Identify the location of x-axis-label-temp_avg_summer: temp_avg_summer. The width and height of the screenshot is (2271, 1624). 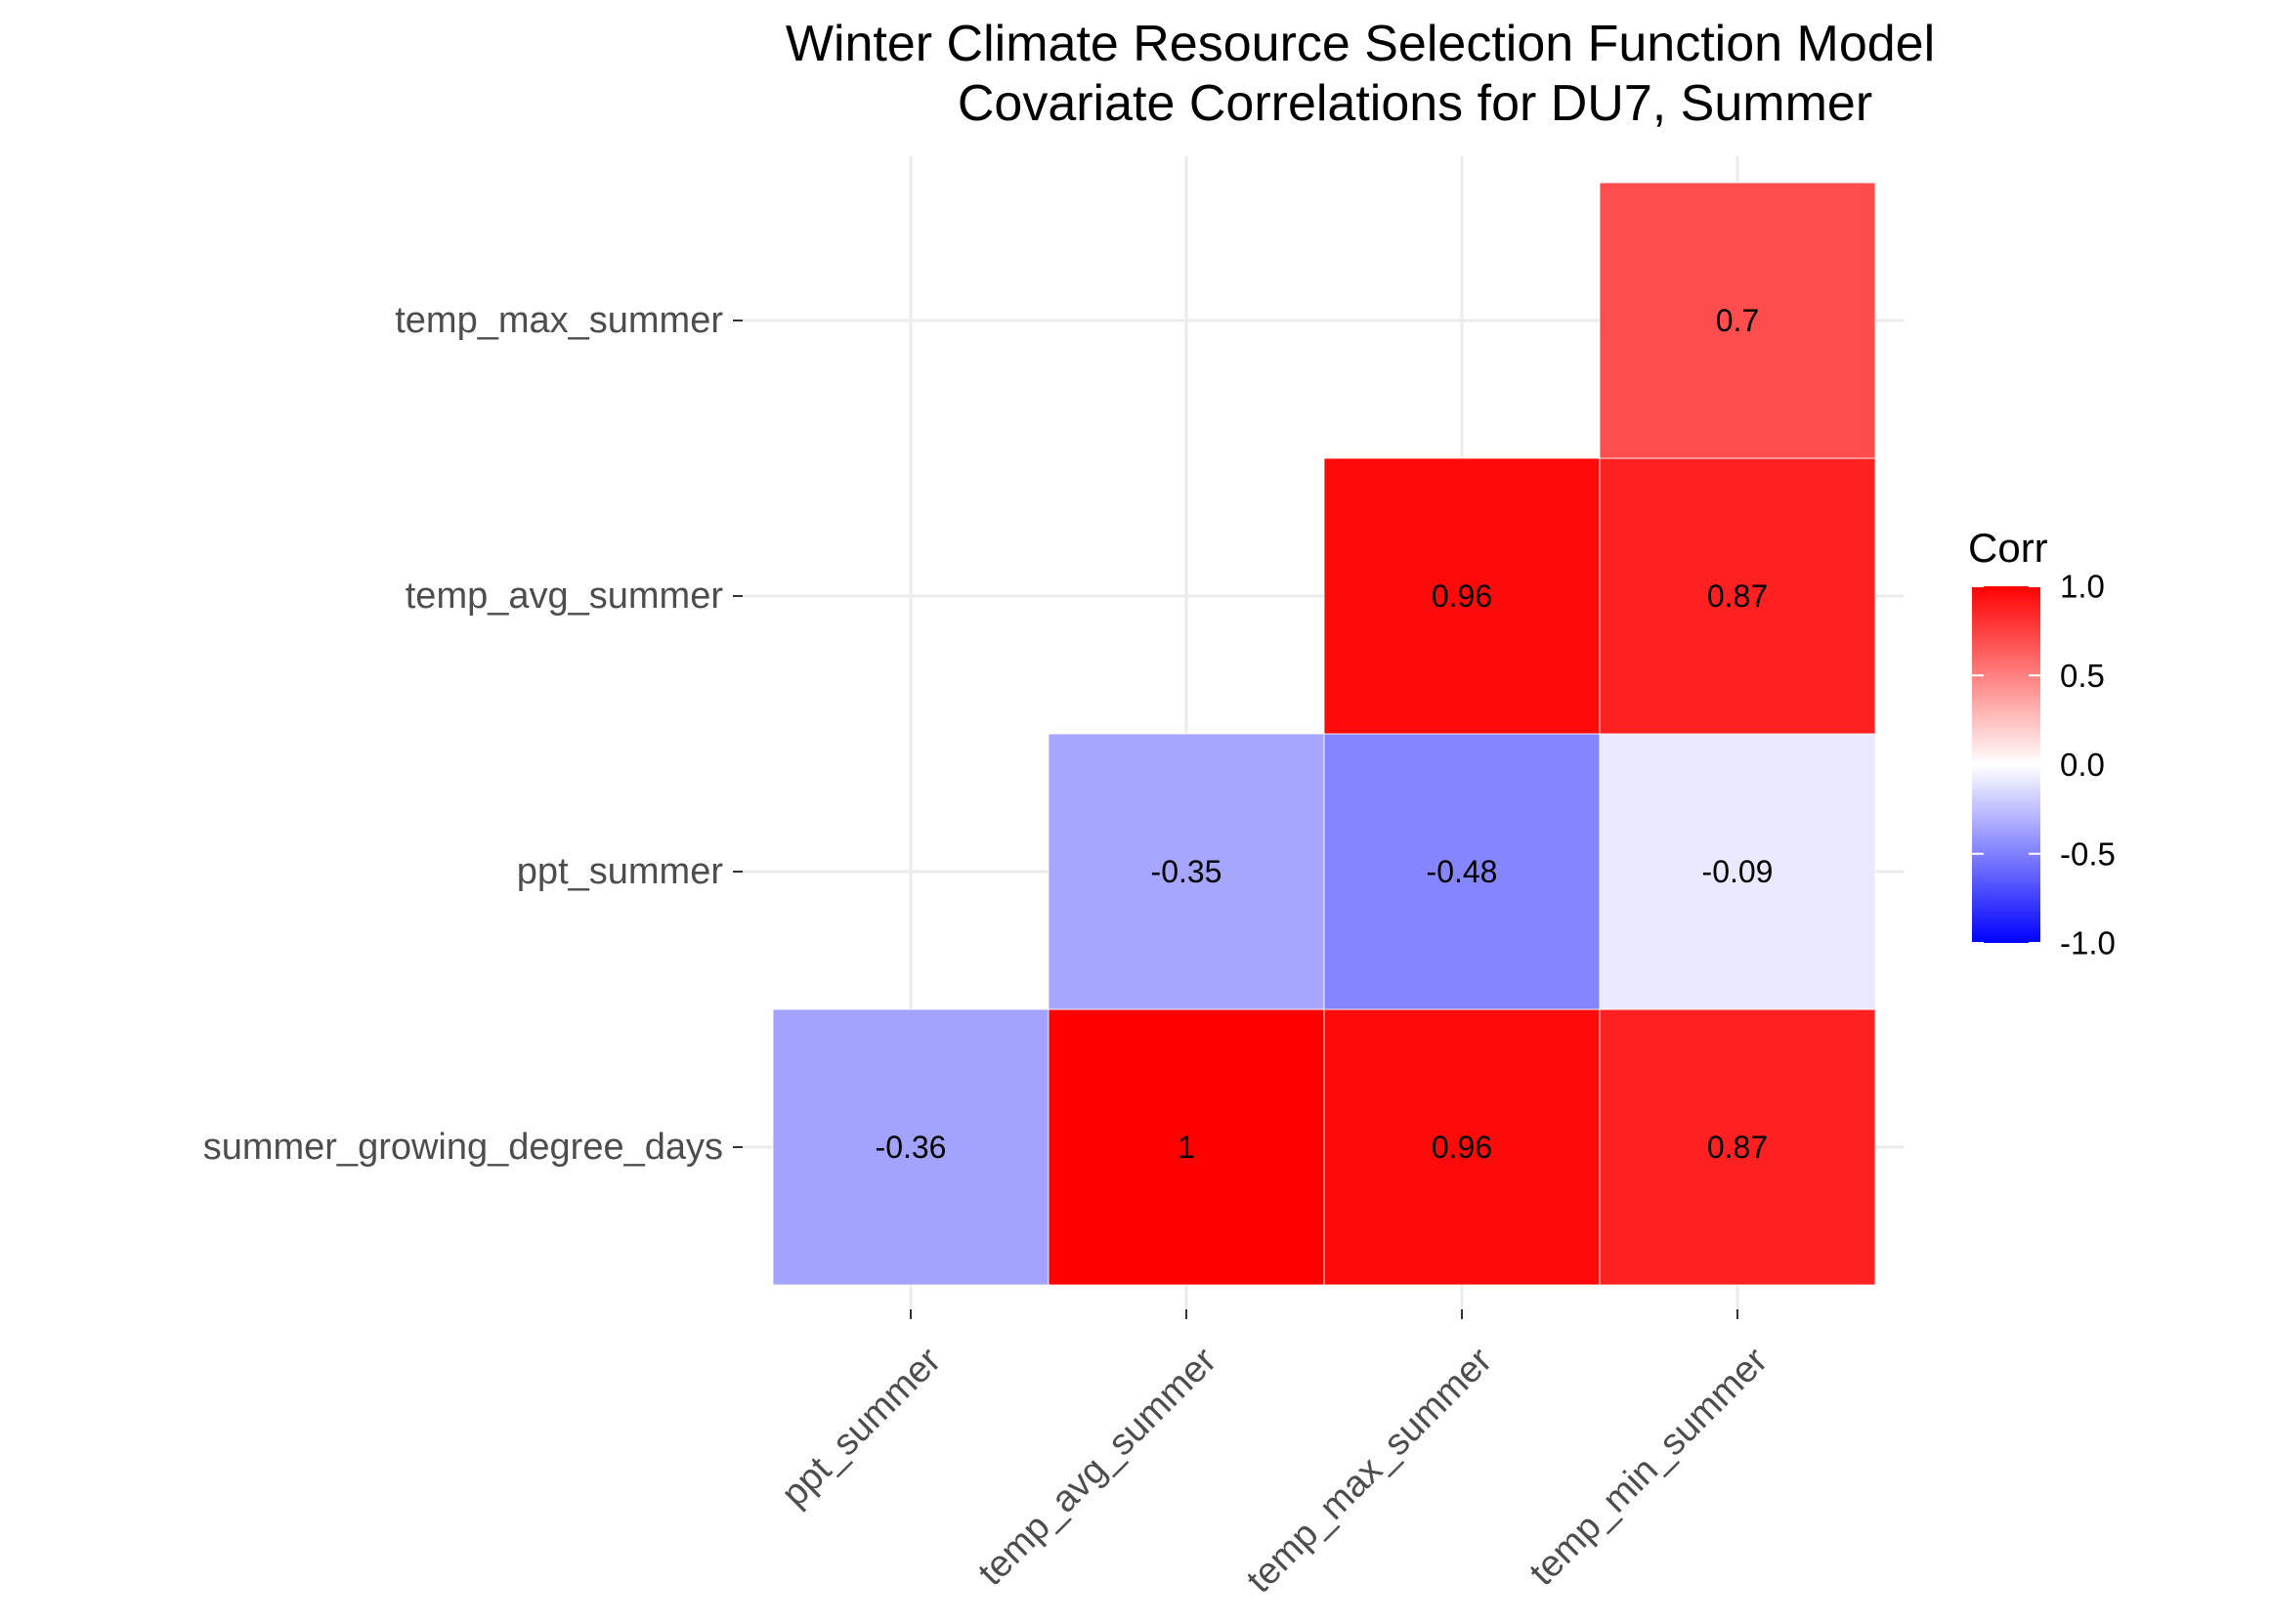
(1097, 1467).